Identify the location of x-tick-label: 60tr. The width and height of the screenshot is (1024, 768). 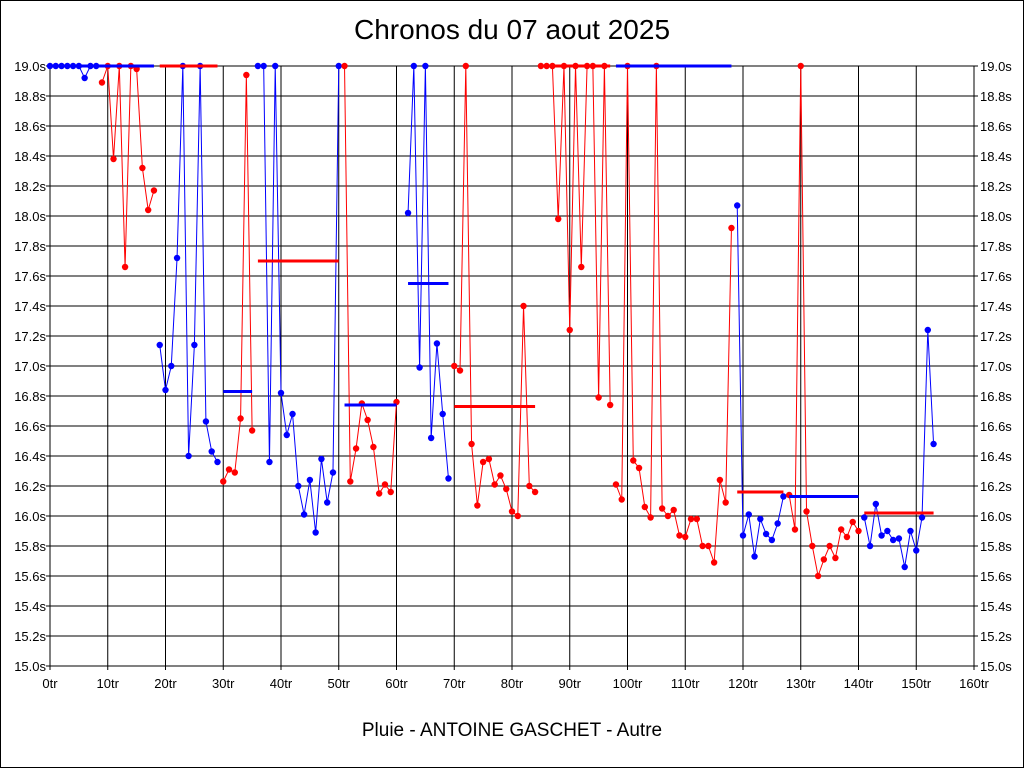
(396, 683).